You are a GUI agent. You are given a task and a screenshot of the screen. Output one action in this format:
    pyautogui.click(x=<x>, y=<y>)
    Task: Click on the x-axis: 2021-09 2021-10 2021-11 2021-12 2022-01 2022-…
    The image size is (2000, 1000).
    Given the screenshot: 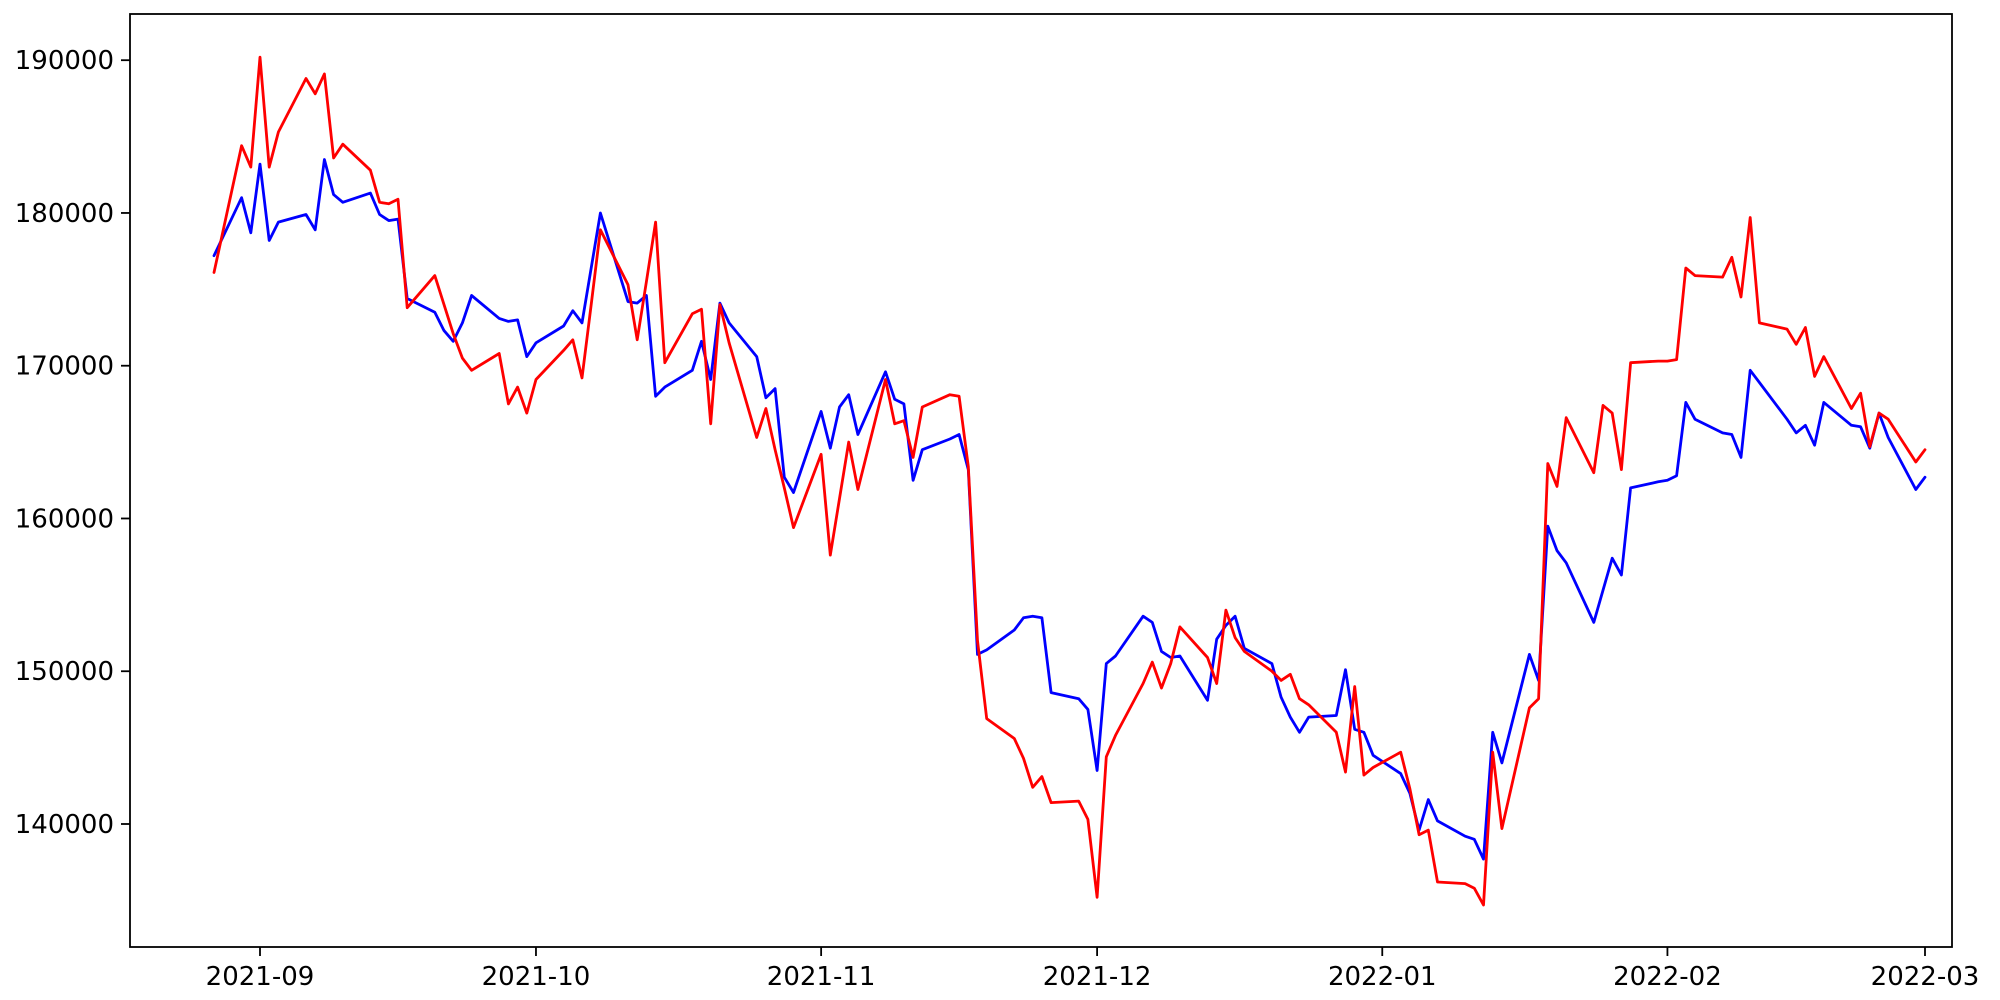 What is the action you would take?
    pyautogui.click(x=1093, y=969)
    